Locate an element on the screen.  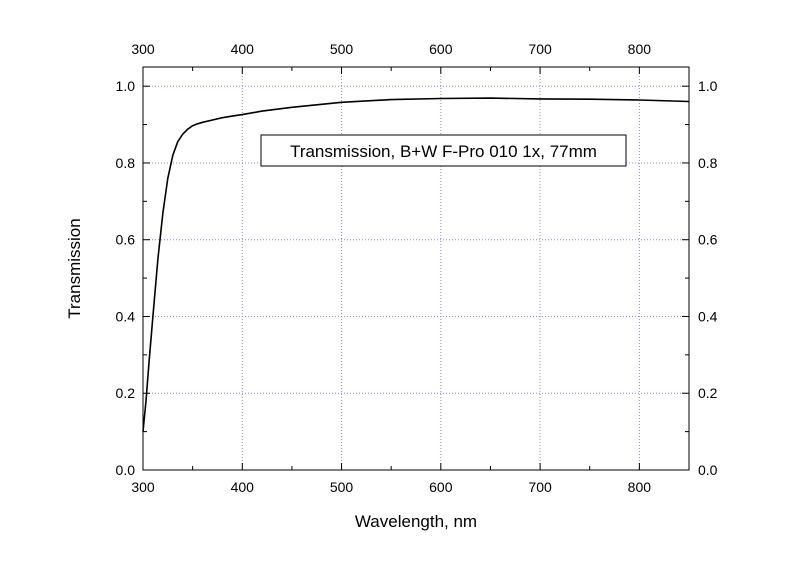
y-axis-title: Transmission is located at coordinates (74, 268).